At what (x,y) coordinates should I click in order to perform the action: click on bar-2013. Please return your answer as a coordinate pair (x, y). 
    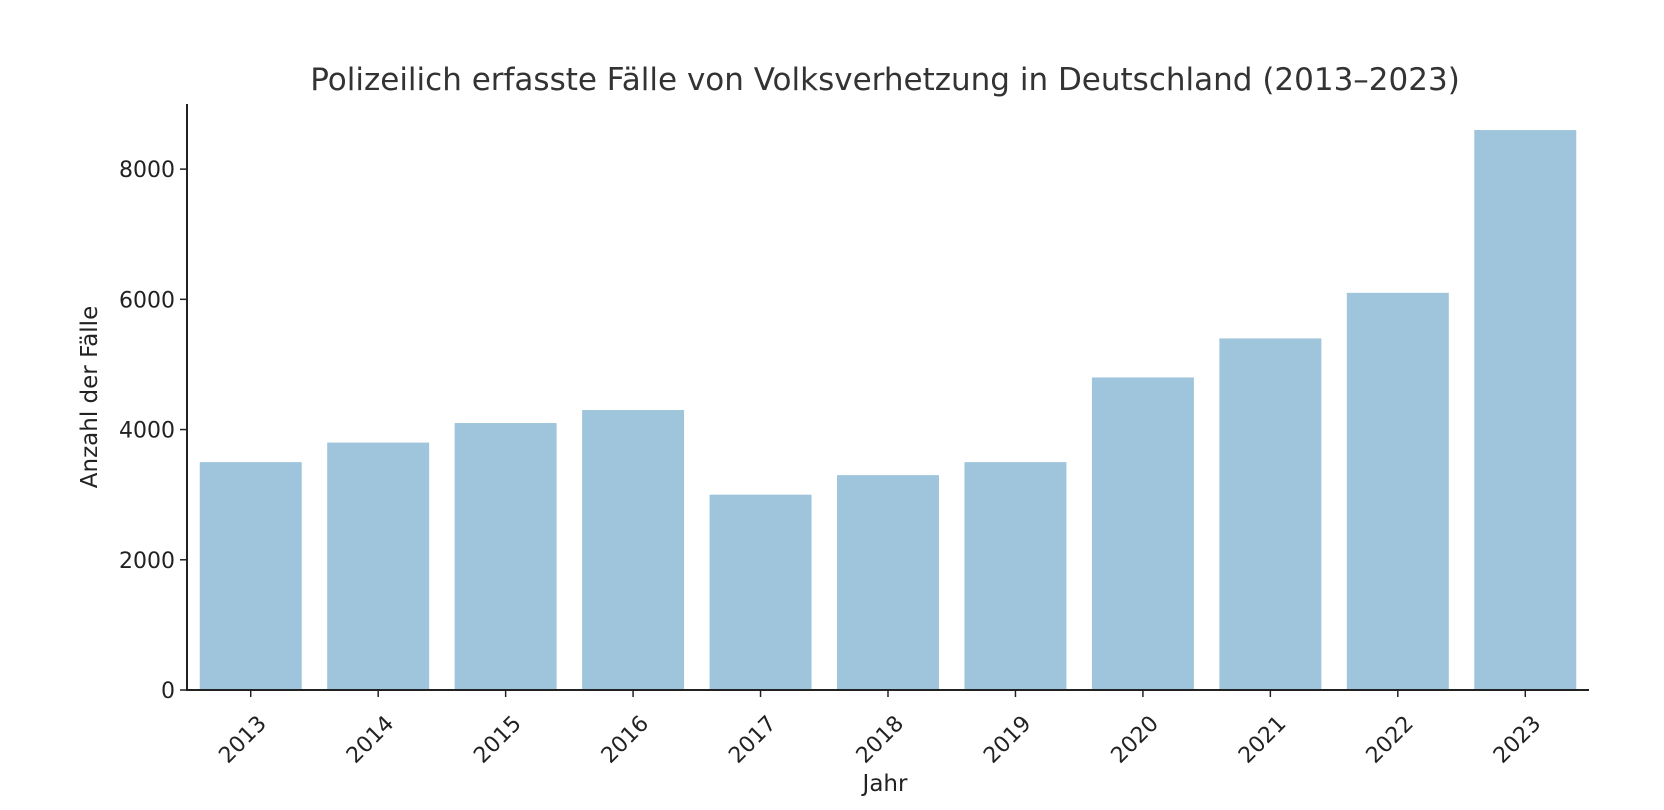
    Looking at the image, I should click on (250, 576).